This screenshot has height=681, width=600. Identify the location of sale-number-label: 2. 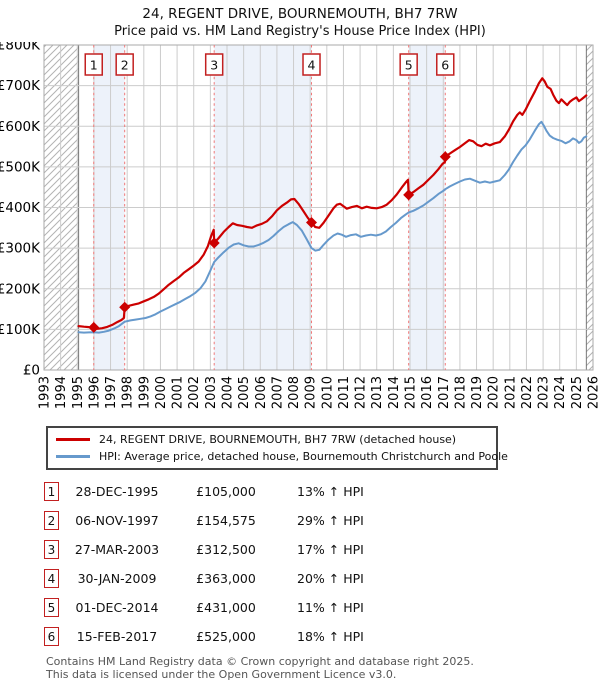
(125, 65).